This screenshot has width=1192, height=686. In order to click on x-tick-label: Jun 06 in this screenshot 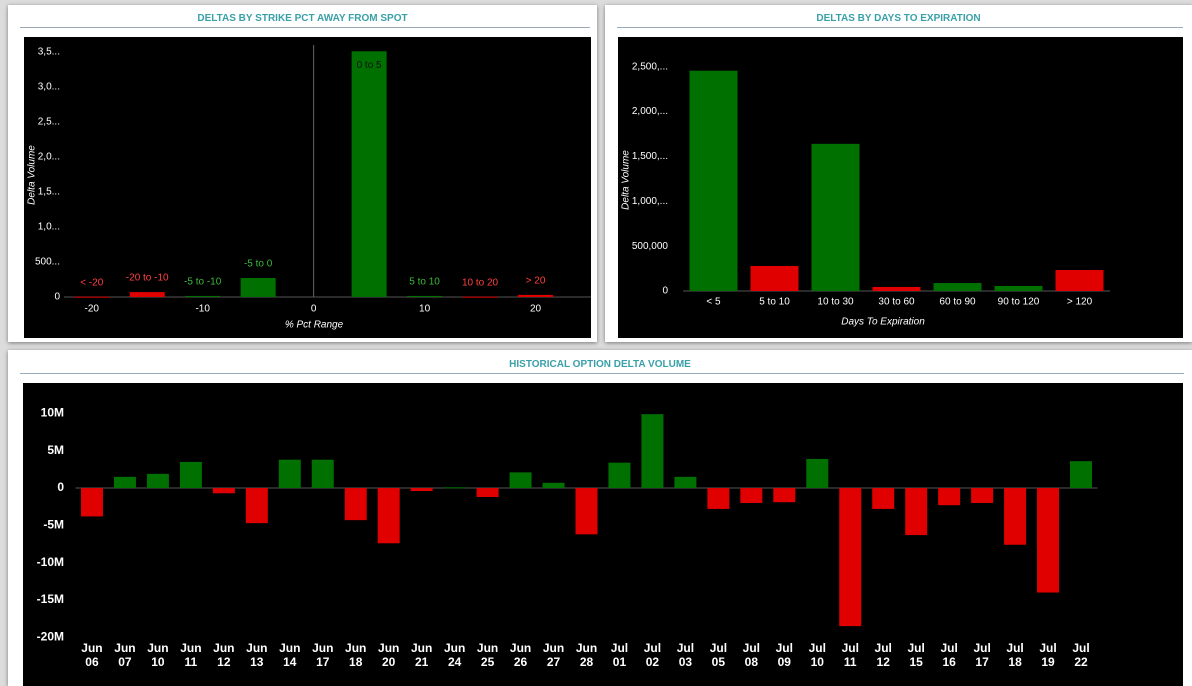, I will do `click(92, 655)`.